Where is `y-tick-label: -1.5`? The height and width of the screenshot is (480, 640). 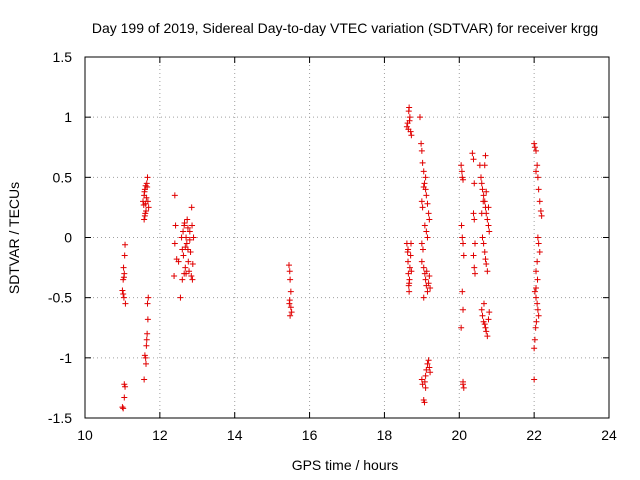 y-tick-label: -1.5 is located at coordinates (60, 418).